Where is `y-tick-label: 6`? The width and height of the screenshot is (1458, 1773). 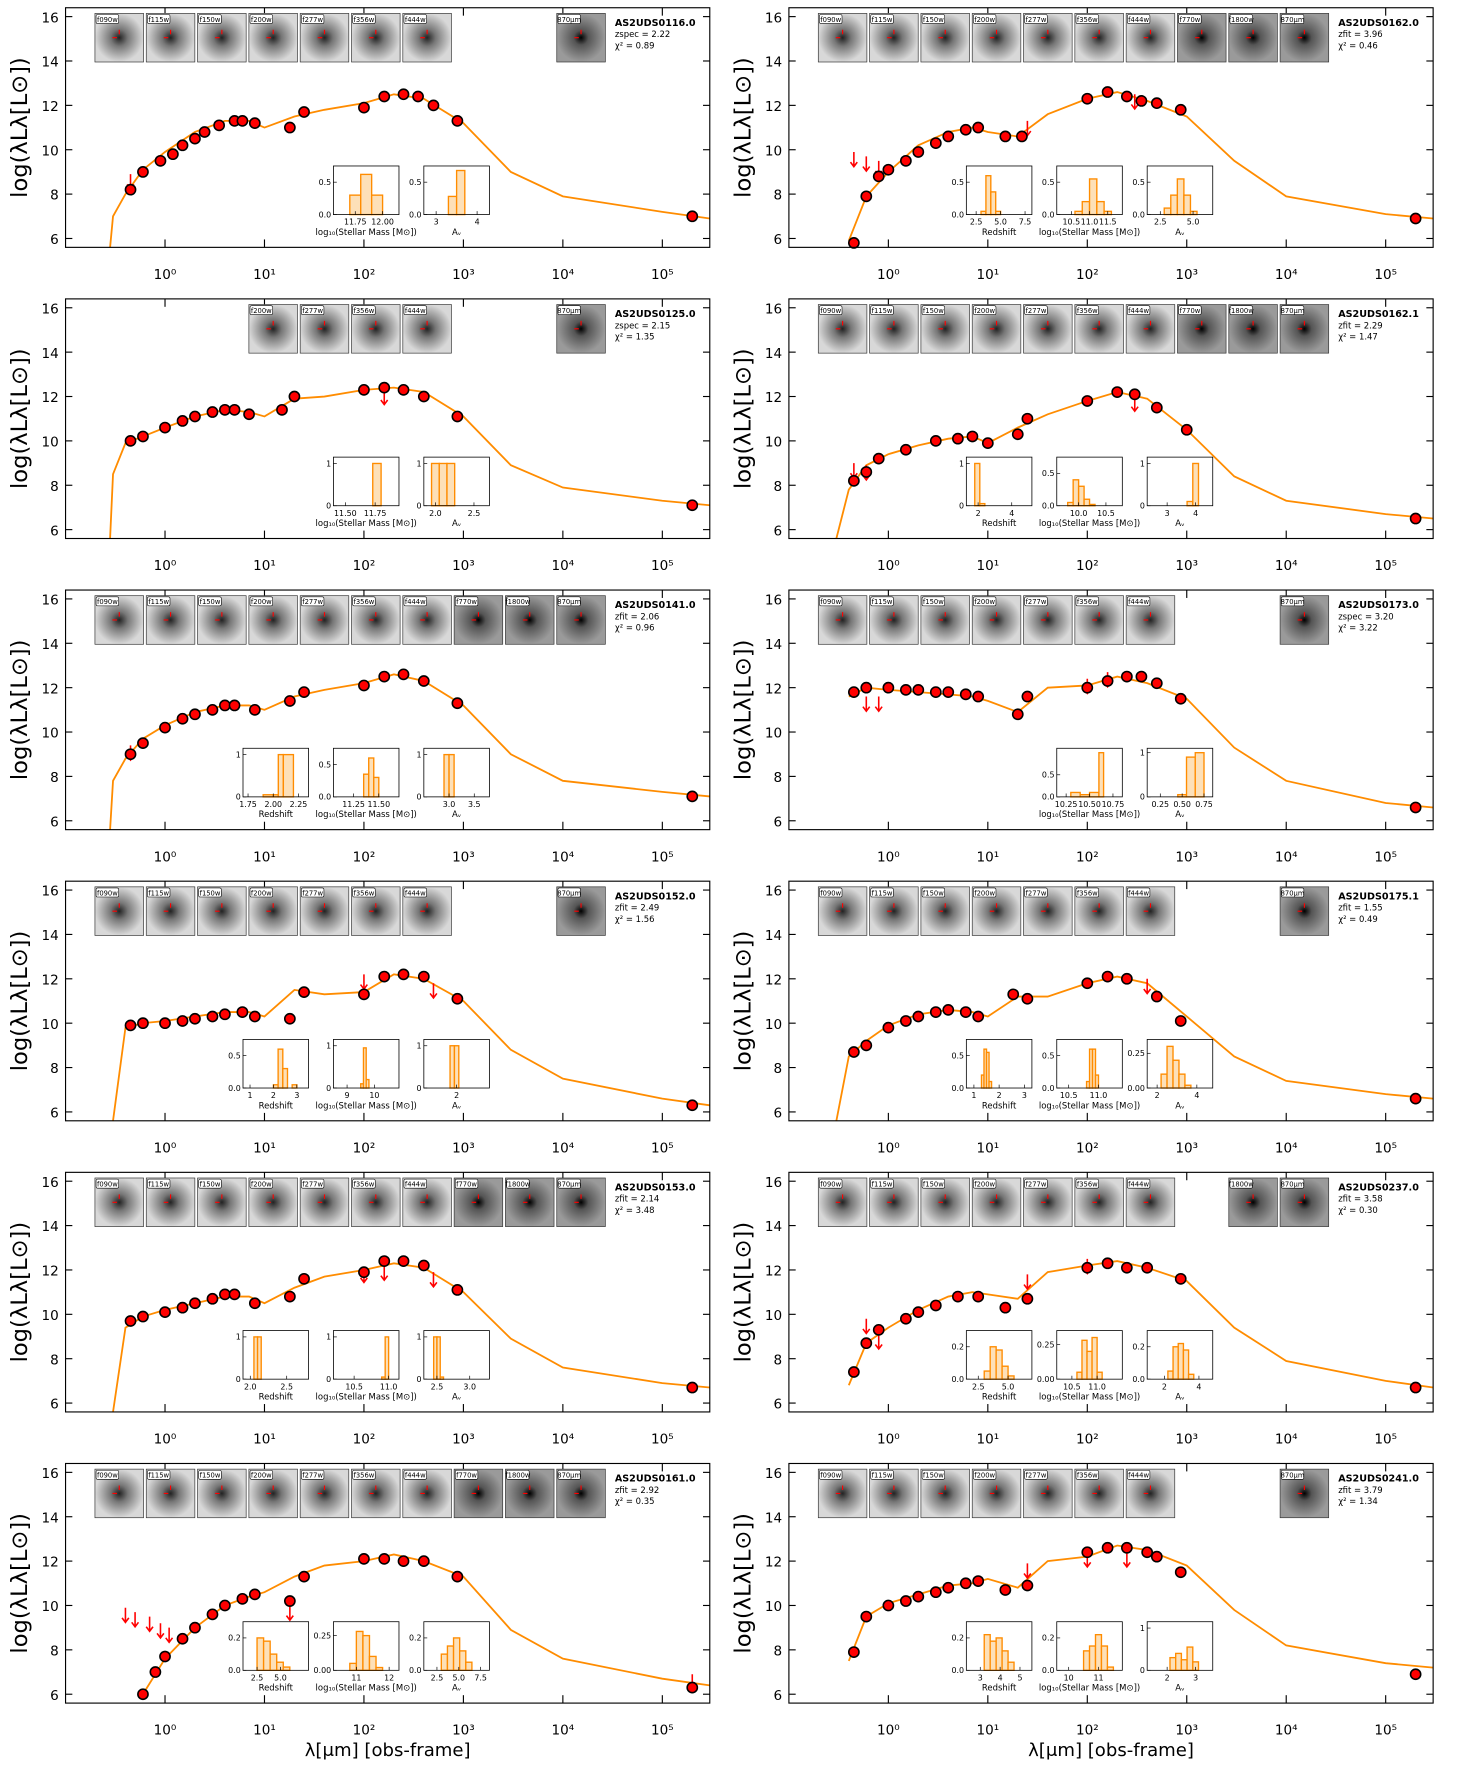
y-tick-label: 6 is located at coordinates (54, 1696).